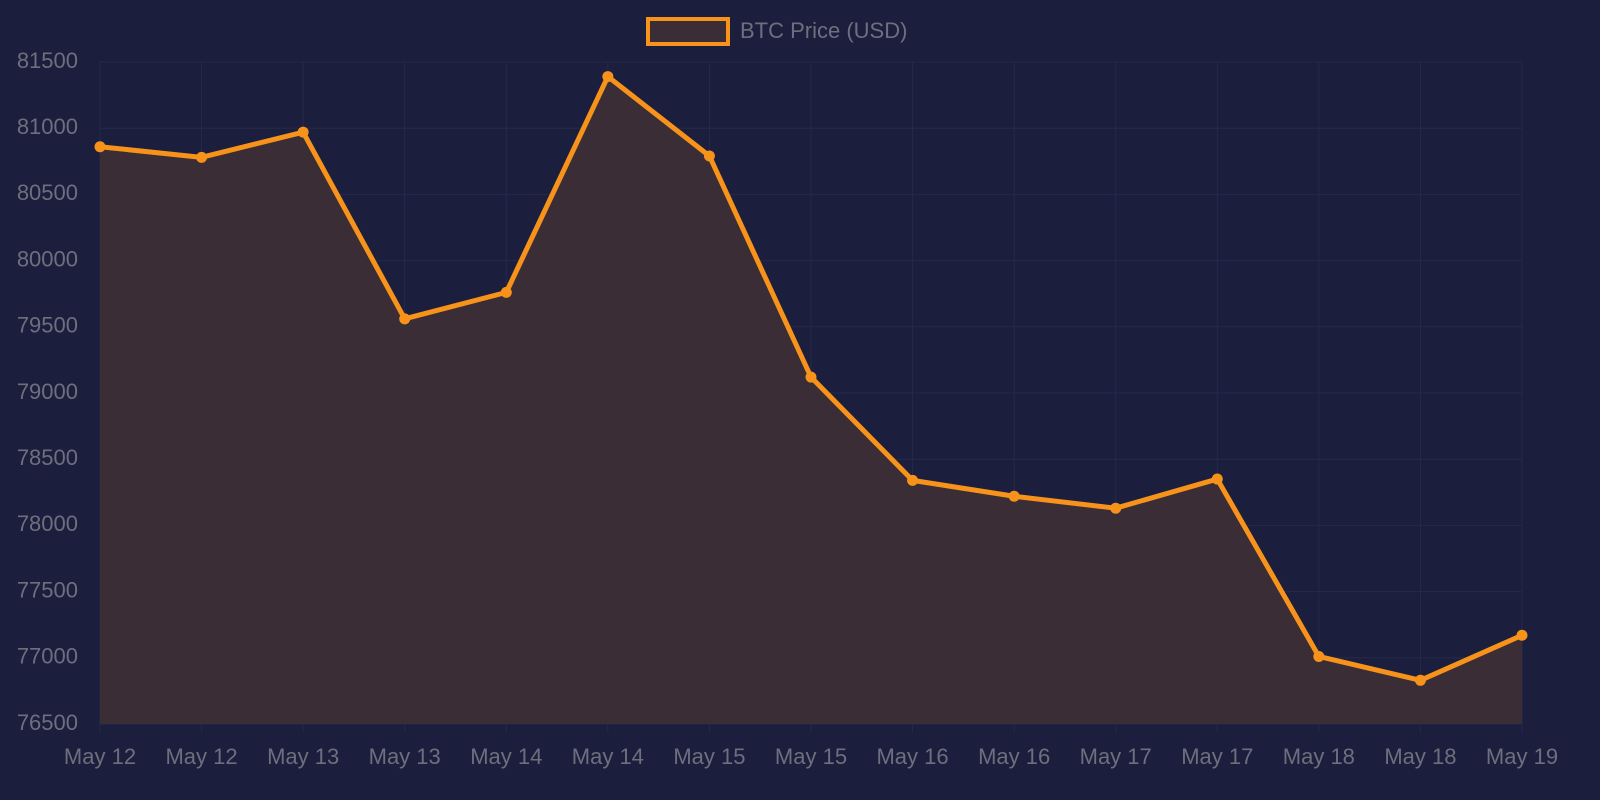 This screenshot has width=1600, height=800. What do you see at coordinates (47, 457) in the screenshot?
I see `y-tick-label: 78500` at bounding box center [47, 457].